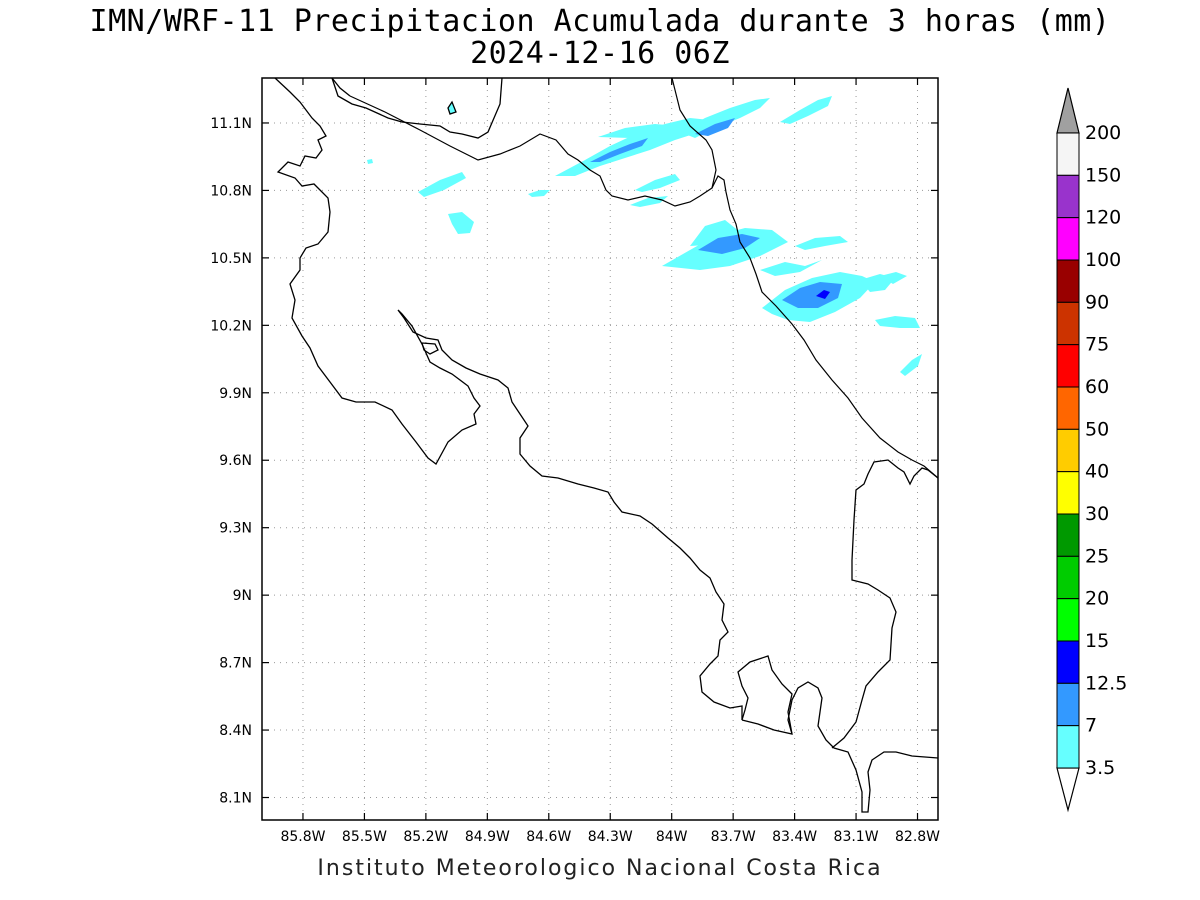 Image resolution: width=1200 pixels, height=900 pixels. I want to click on legend-level-label: 90, so click(1097, 302).